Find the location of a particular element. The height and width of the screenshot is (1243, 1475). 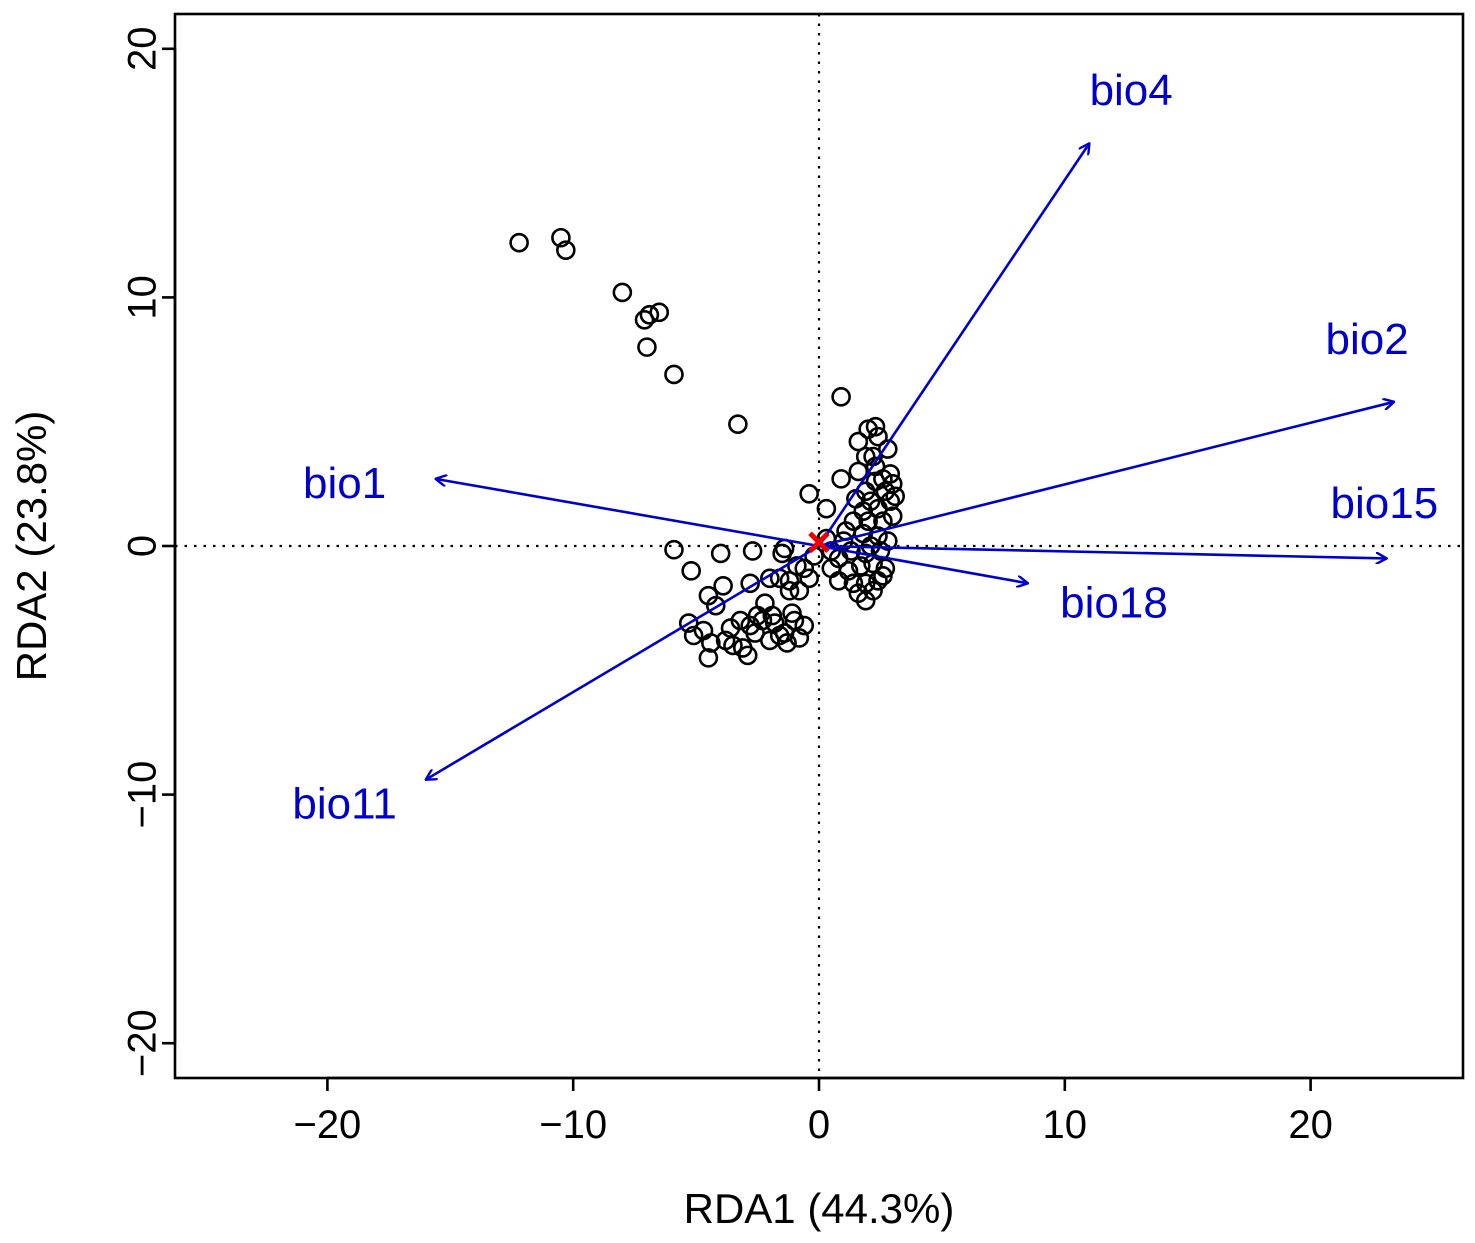

arrow-bio11 is located at coordinates (623, 662).